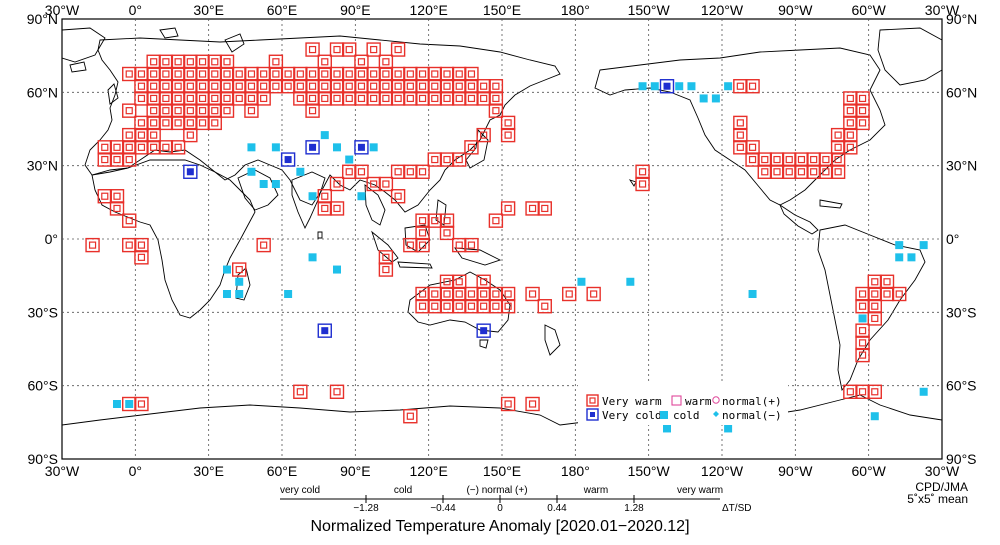 The width and height of the screenshot is (1000, 545). What do you see at coordinates (632, 415) in the screenshot?
I see `legend-very-cold-label: Very cold` at bounding box center [632, 415].